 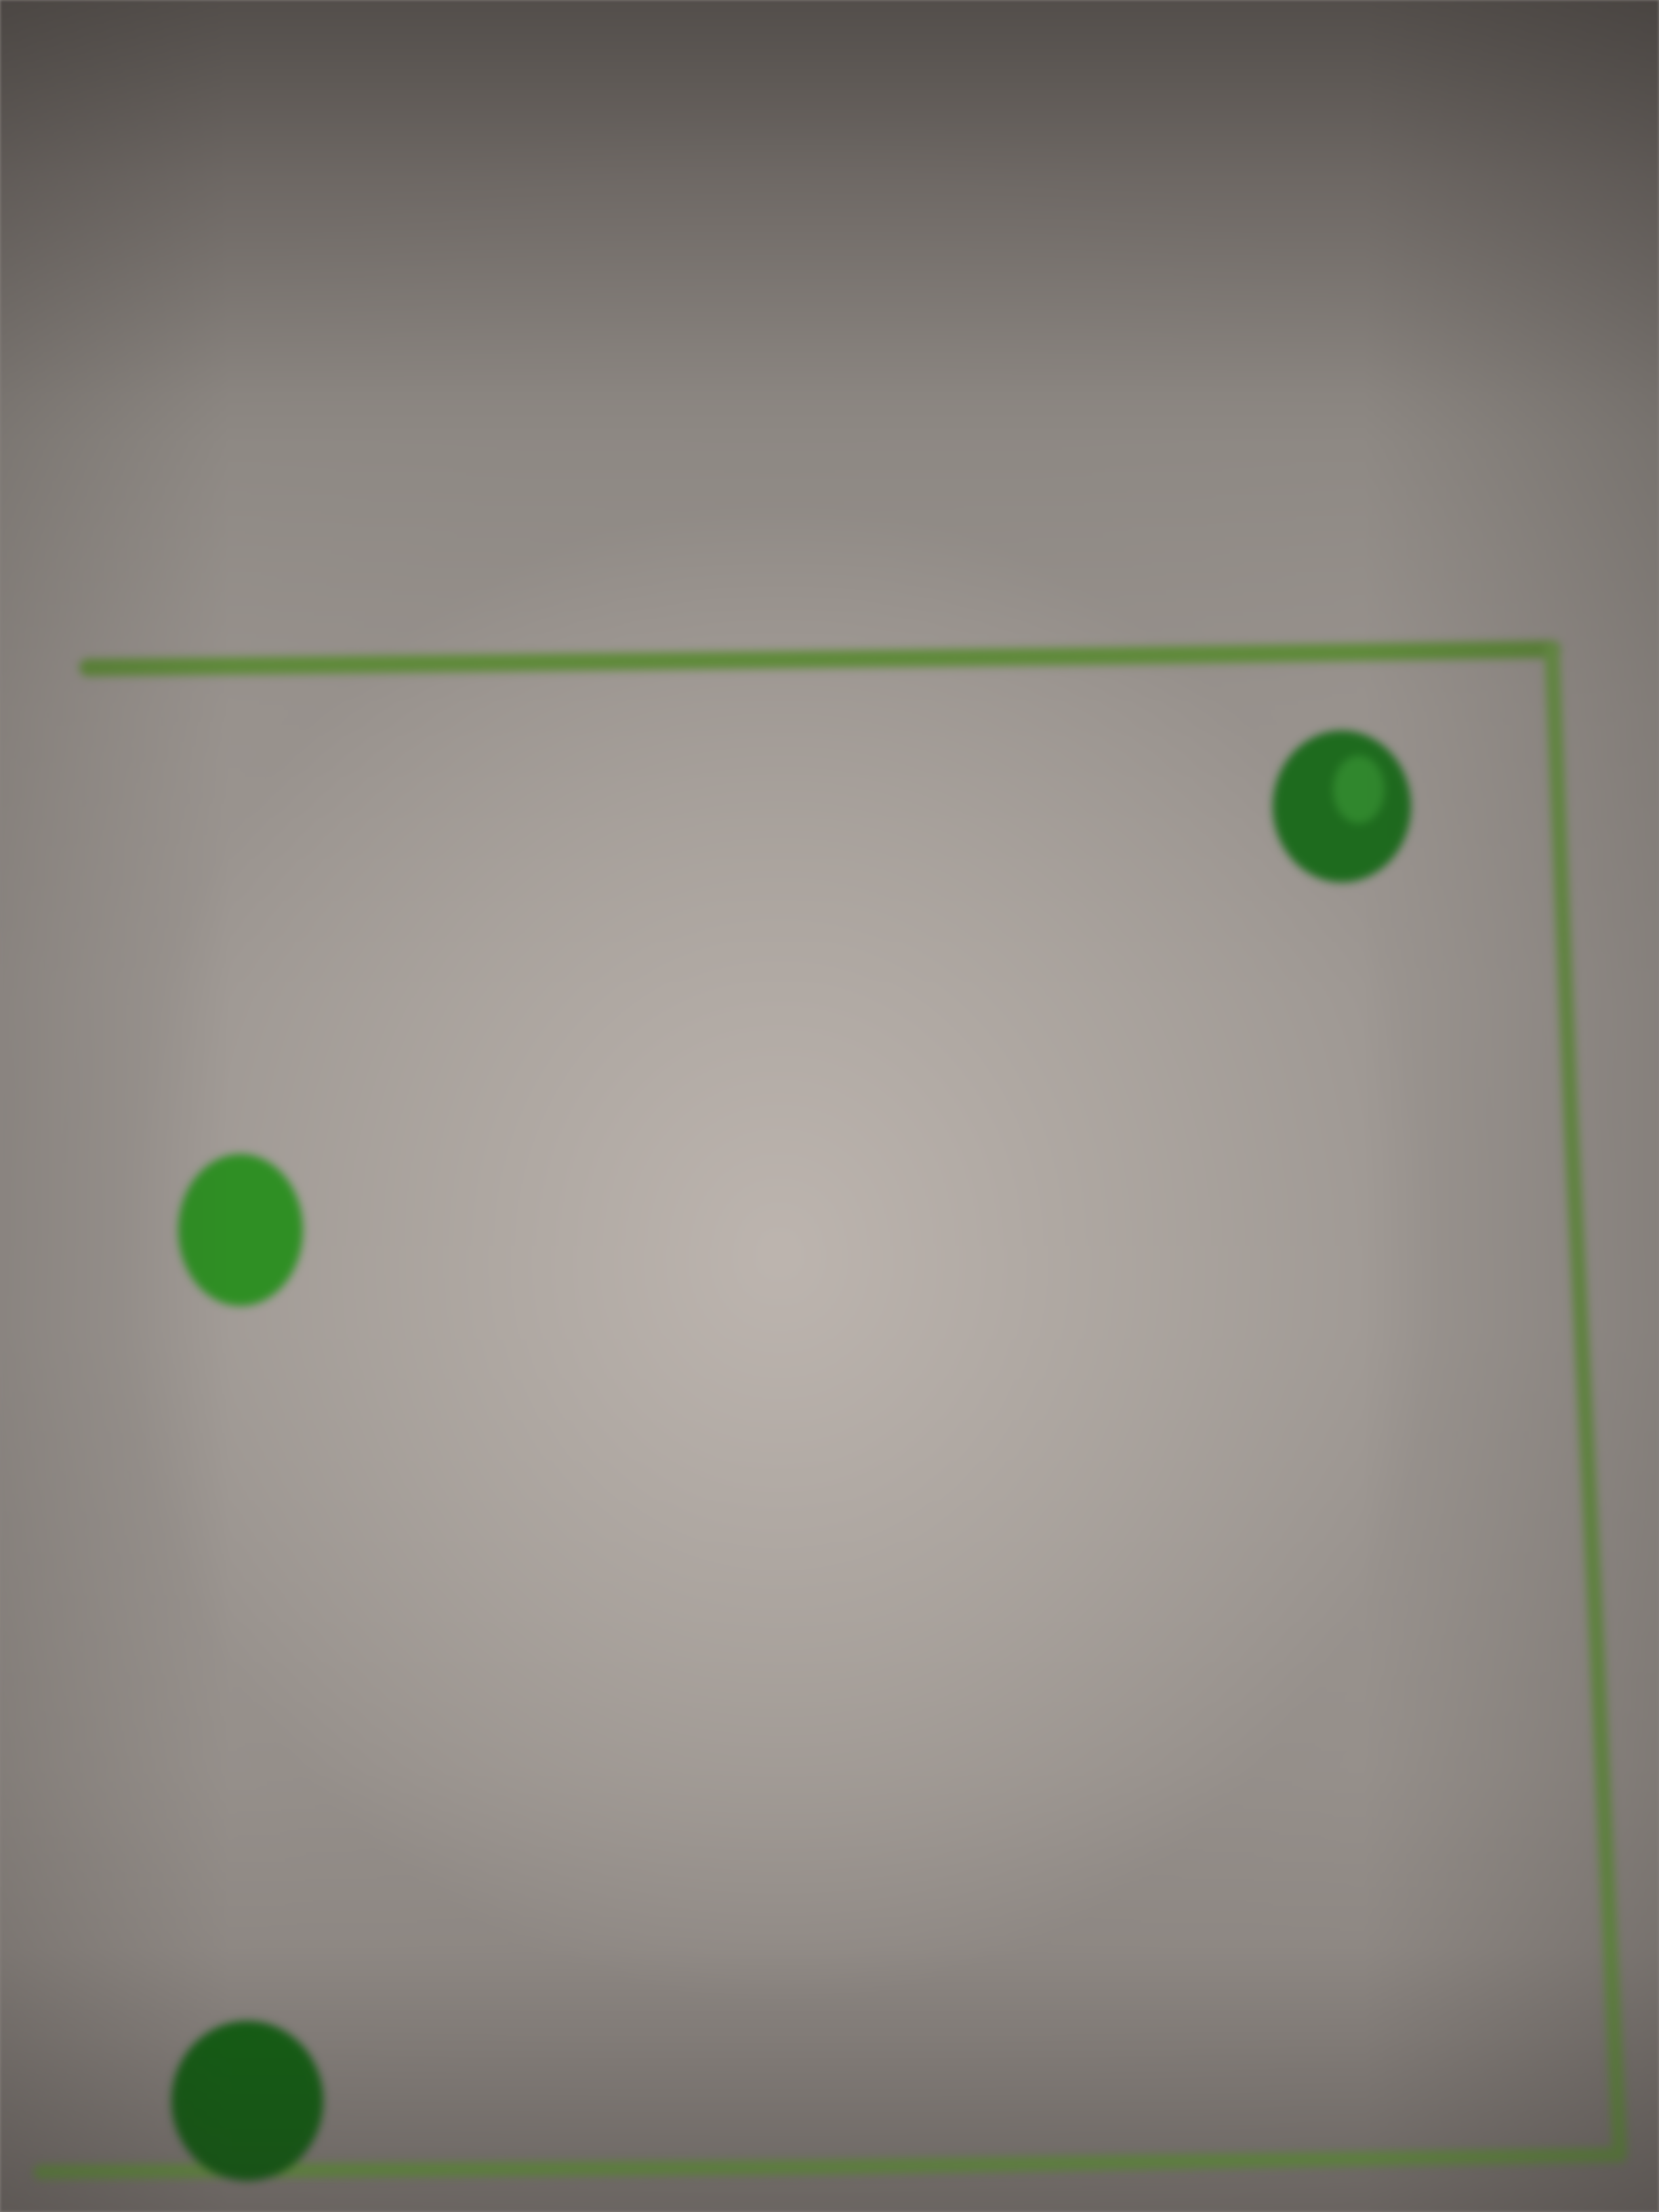 What do you see at coordinates (240, 1230) in the screenshot?
I see `dot-middle-left` at bounding box center [240, 1230].